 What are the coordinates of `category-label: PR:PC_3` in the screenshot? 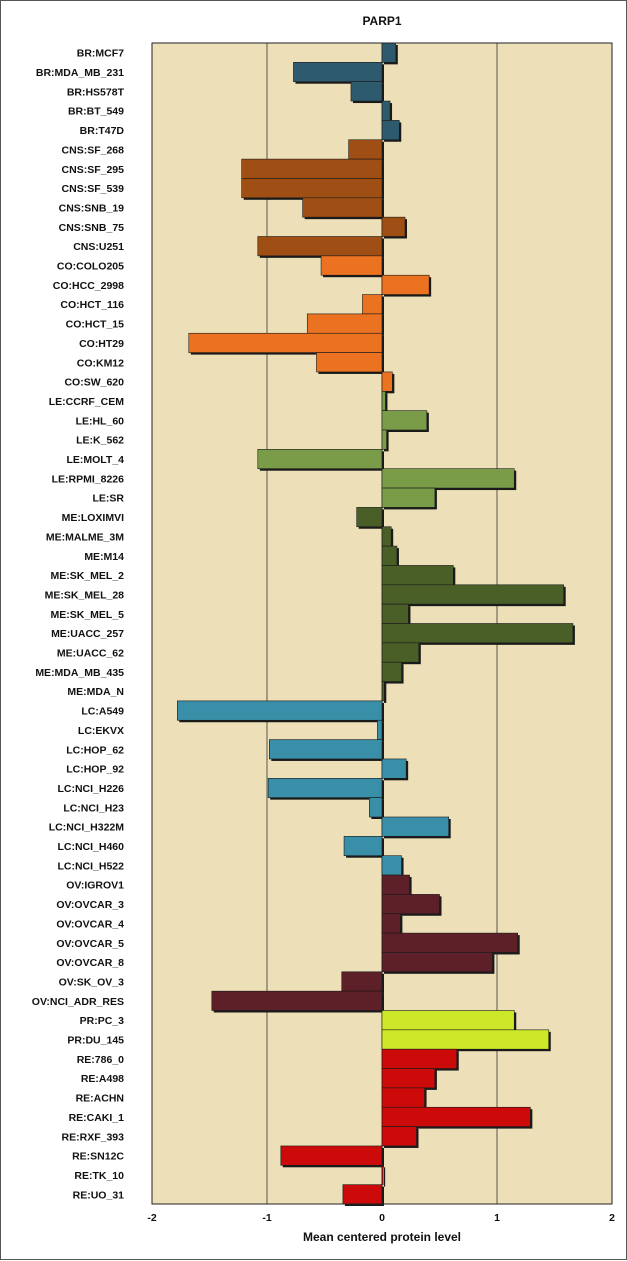 It's located at (102, 1021).